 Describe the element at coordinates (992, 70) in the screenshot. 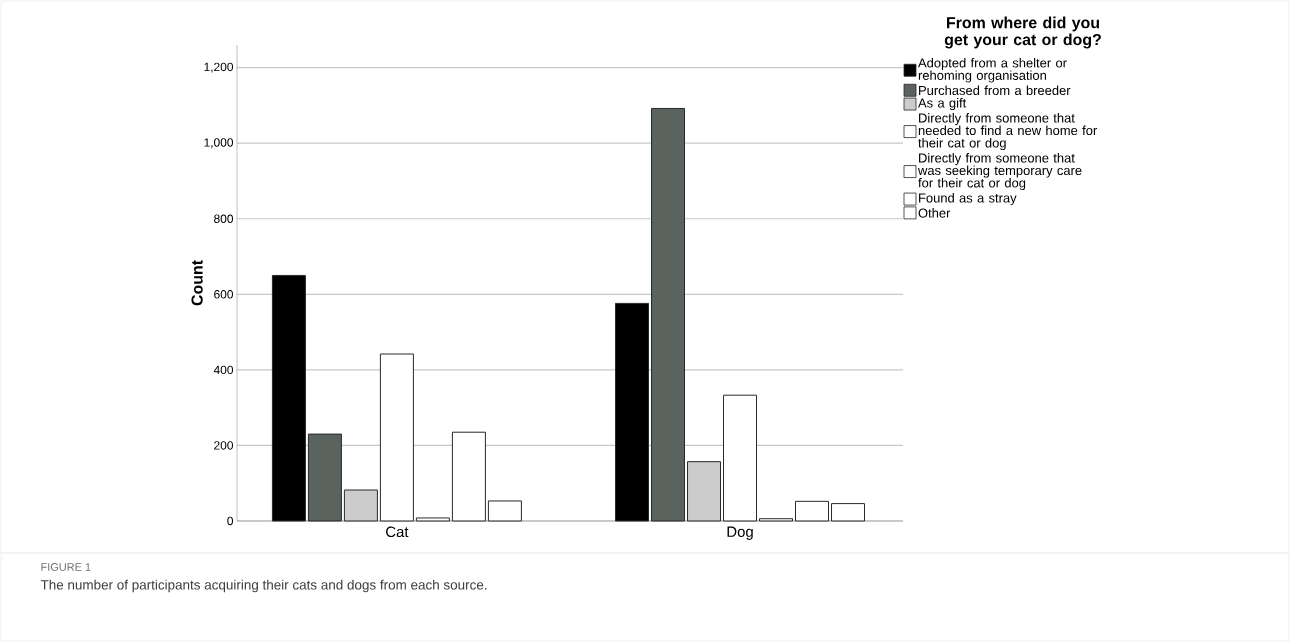

I see `legend-label: Adopted from a shelter or rehoming organisation` at that location.